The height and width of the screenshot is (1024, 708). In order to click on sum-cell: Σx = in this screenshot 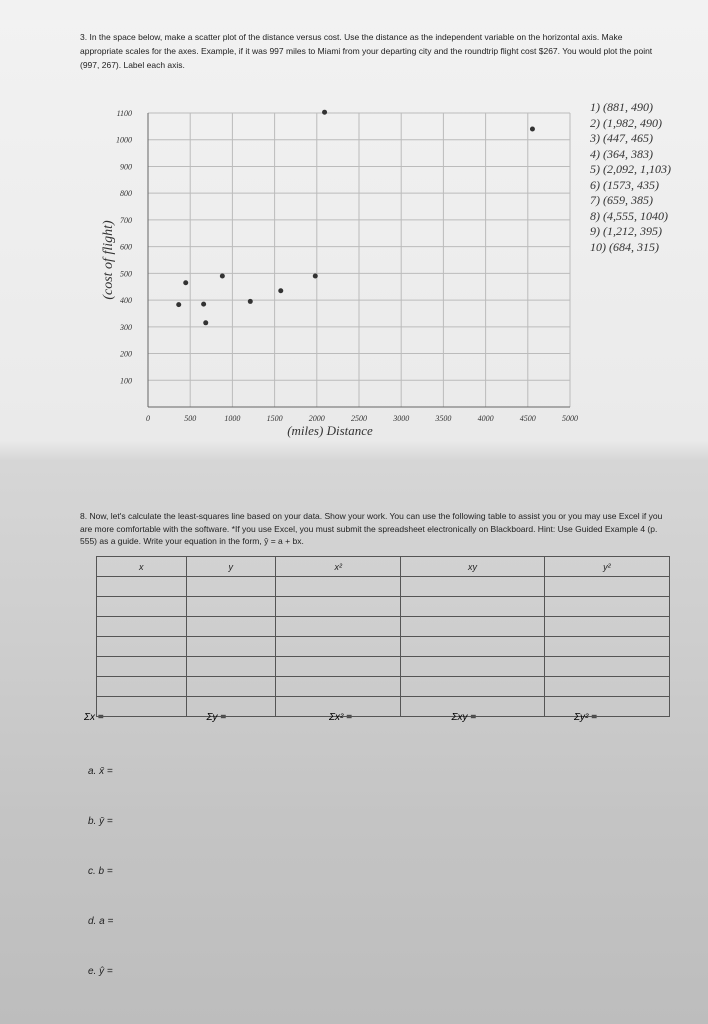, I will do `click(94, 717)`.